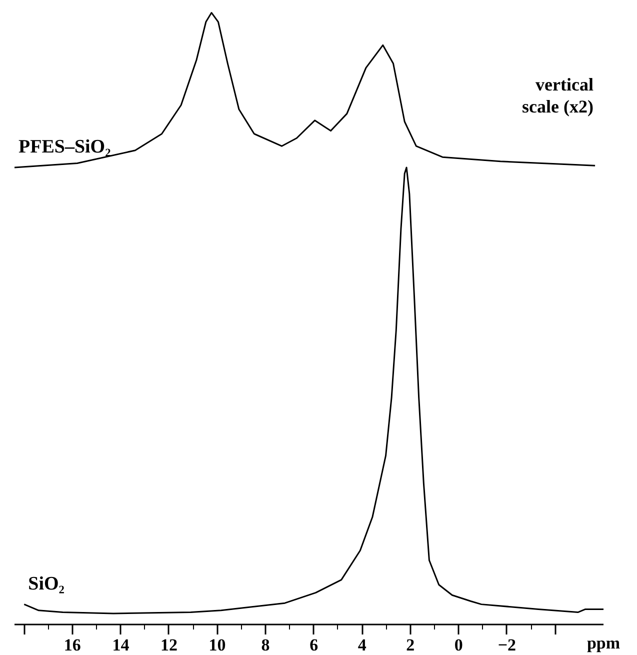 The width and height of the screenshot is (637, 655). What do you see at coordinates (507, 645) in the screenshot?
I see `x-tick-label: −2` at bounding box center [507, 645].